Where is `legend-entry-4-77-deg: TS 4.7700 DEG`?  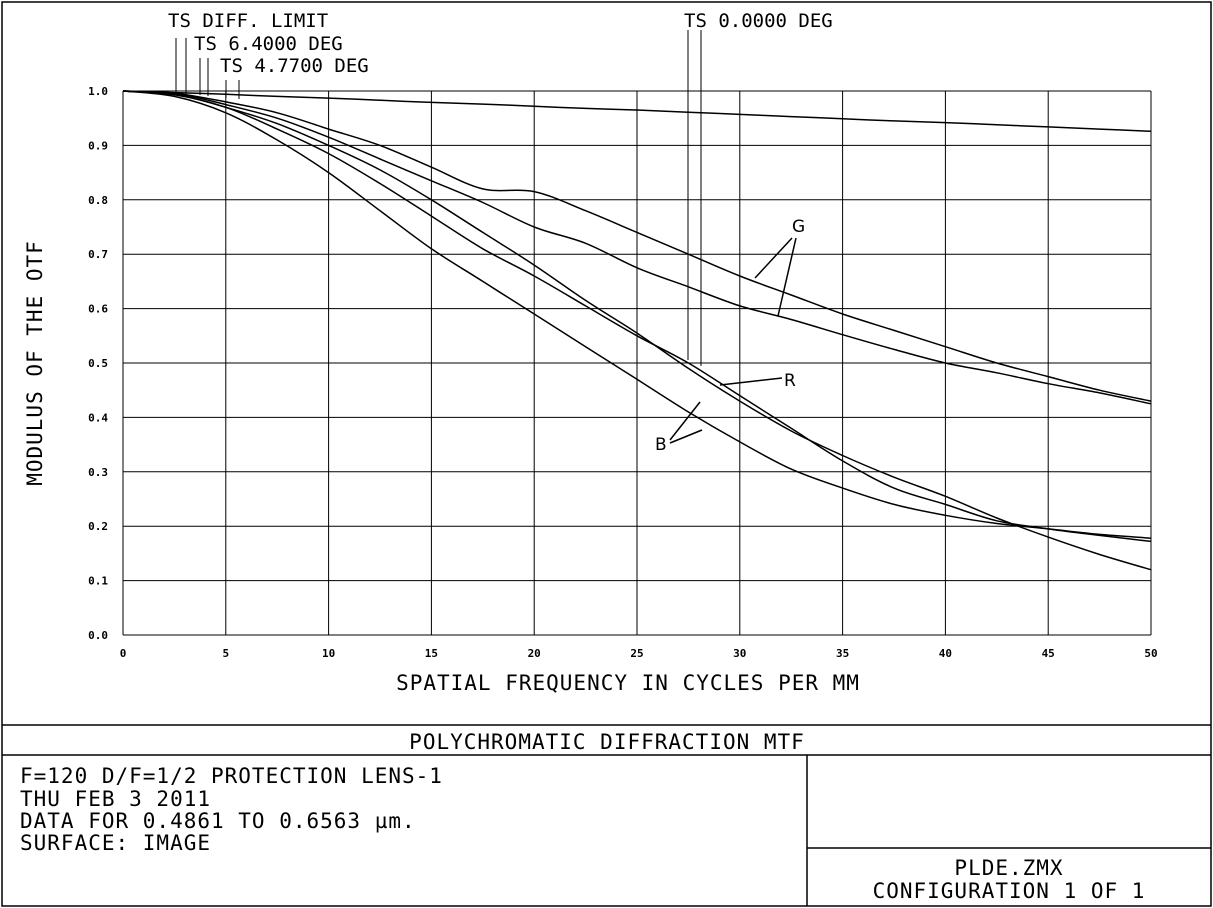 legend-entry-4-77-deg: TS 4.7700 DEG is located at coordinates (294, 66).